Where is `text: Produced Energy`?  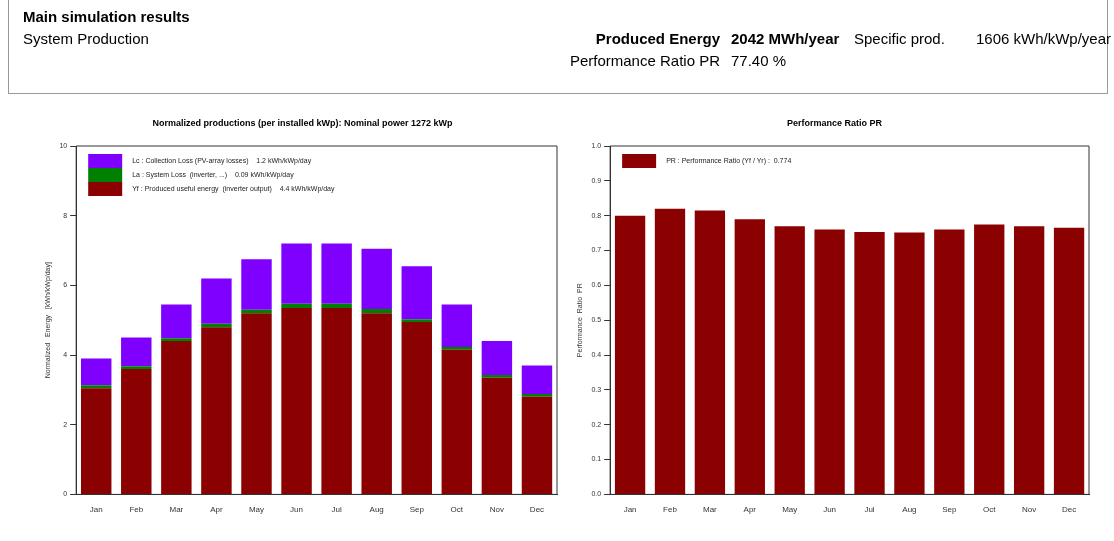 text: Produced Energy is located at coordinates (657, 38).